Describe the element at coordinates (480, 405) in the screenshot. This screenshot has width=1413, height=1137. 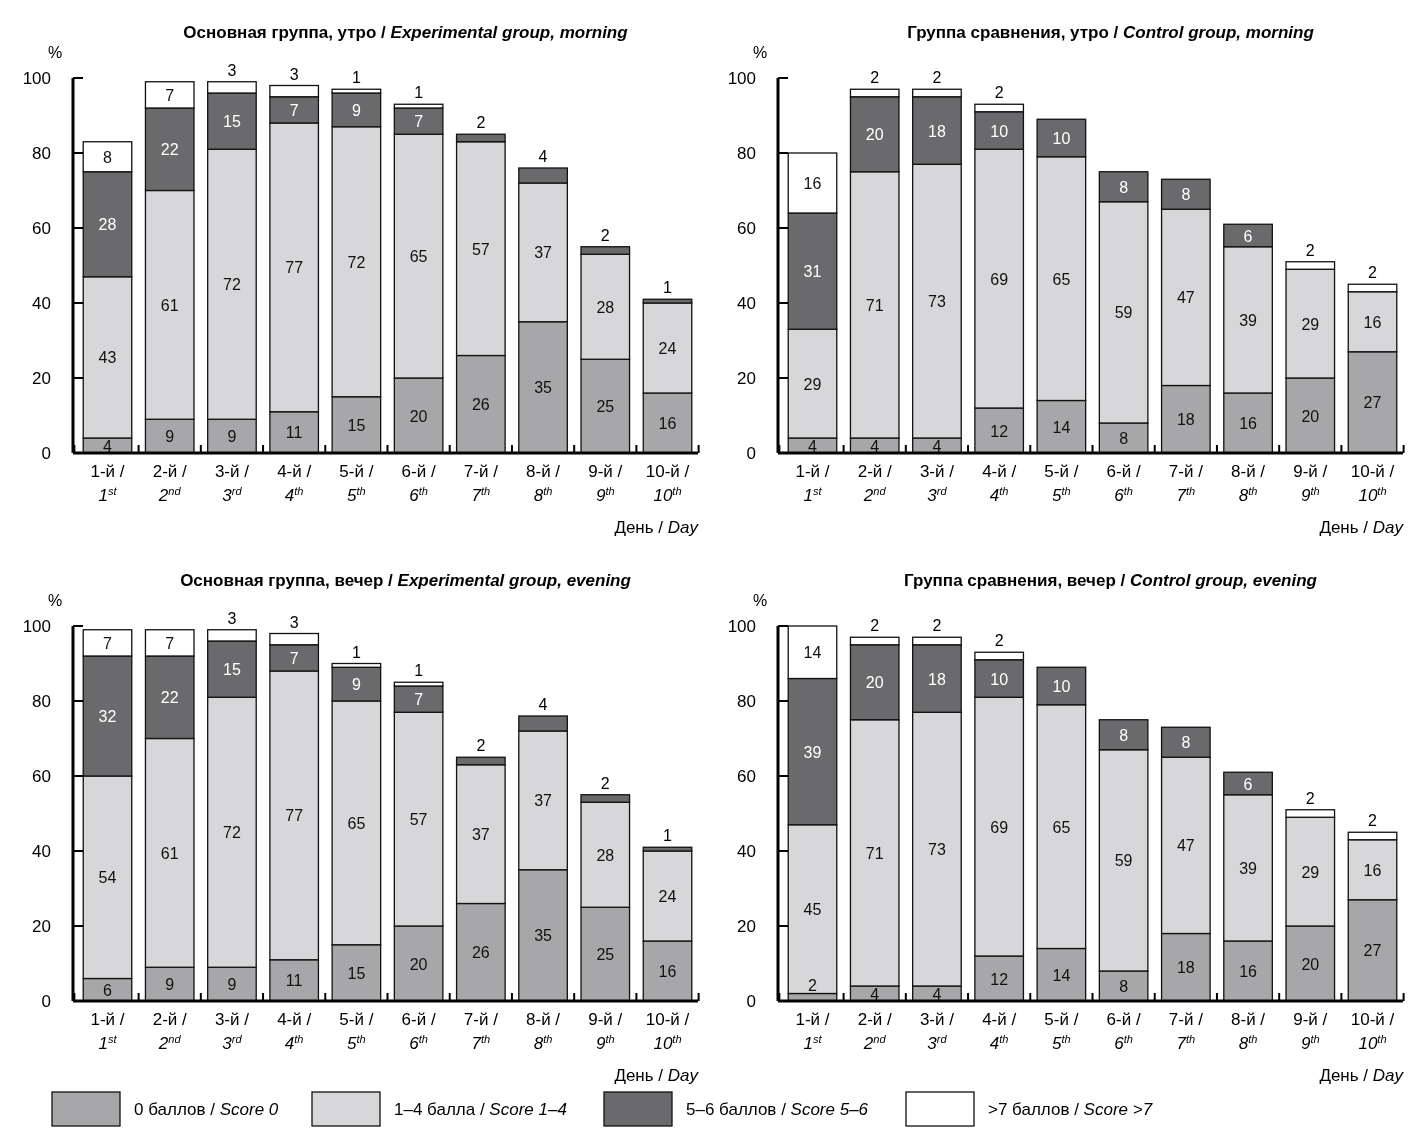
I see `data-label: 26` at that location.